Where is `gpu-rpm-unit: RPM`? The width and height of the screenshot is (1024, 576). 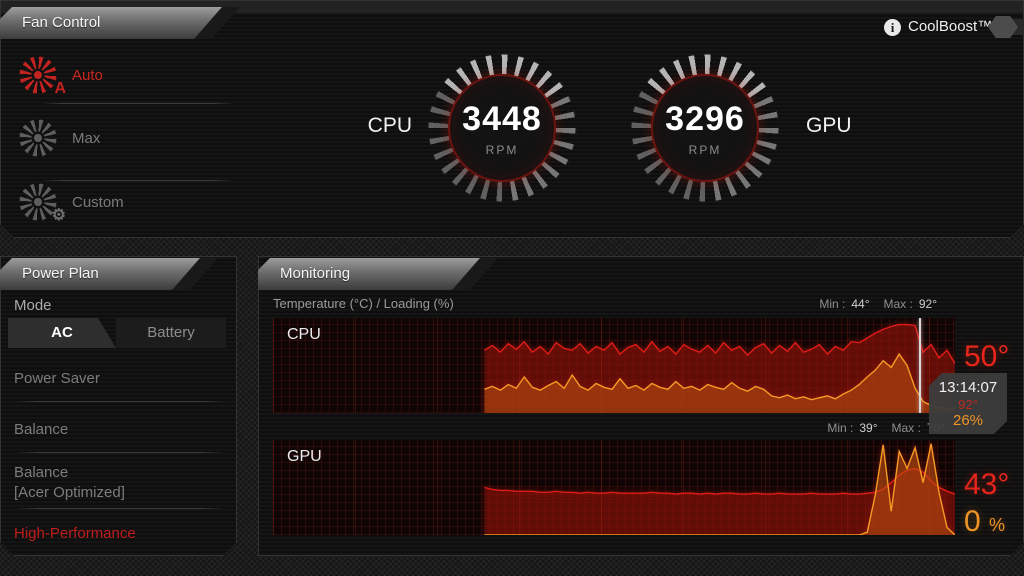
gpu-rpm-unit: RPM is located at coordinates (705, 149).